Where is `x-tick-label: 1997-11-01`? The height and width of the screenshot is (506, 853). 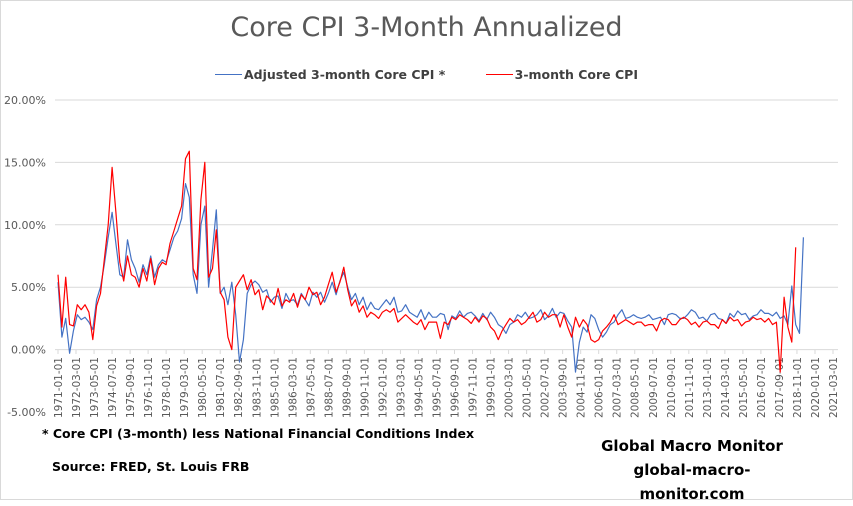
x-tick-label: 1997-11-01 is located at coordinates (474, 387).